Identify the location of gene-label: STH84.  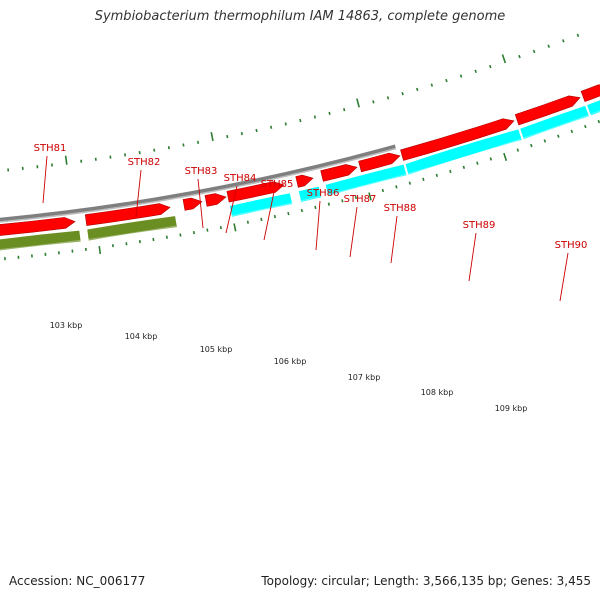
(240, 178).